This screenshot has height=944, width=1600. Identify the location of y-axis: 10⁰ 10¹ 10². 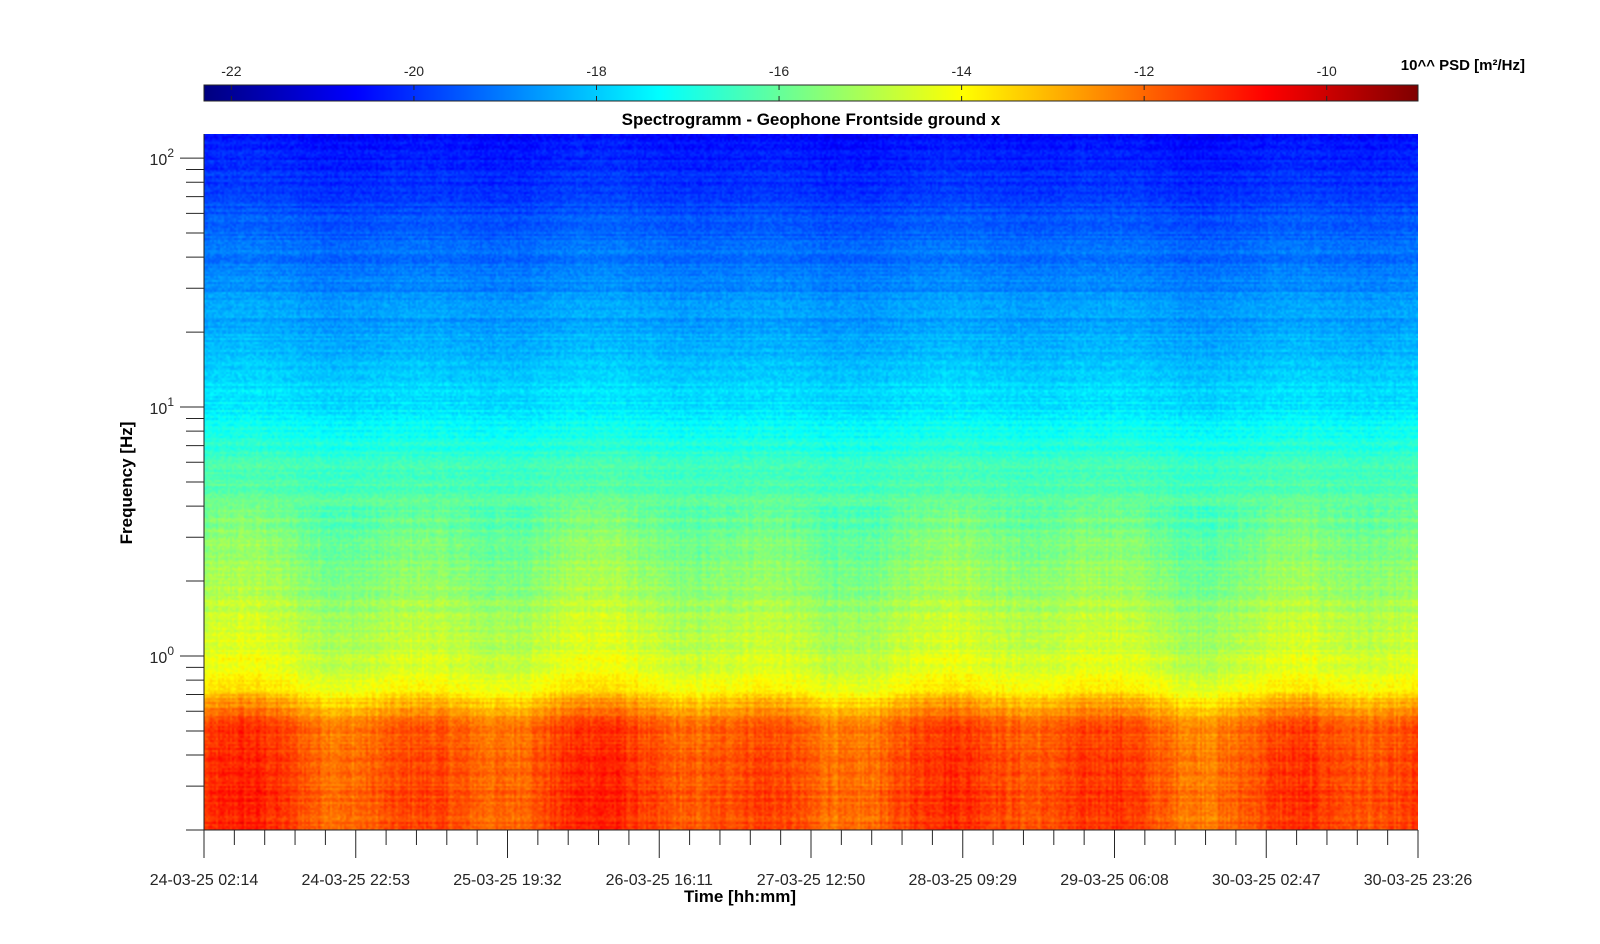
(177, 482).